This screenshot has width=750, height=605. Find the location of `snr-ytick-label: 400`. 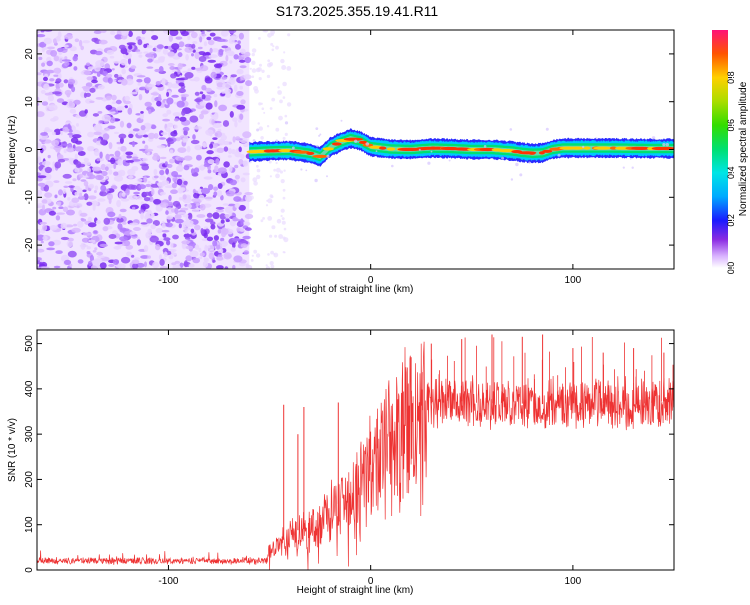

snr-ytick-label: 400 is located at coordinates (29, 388).